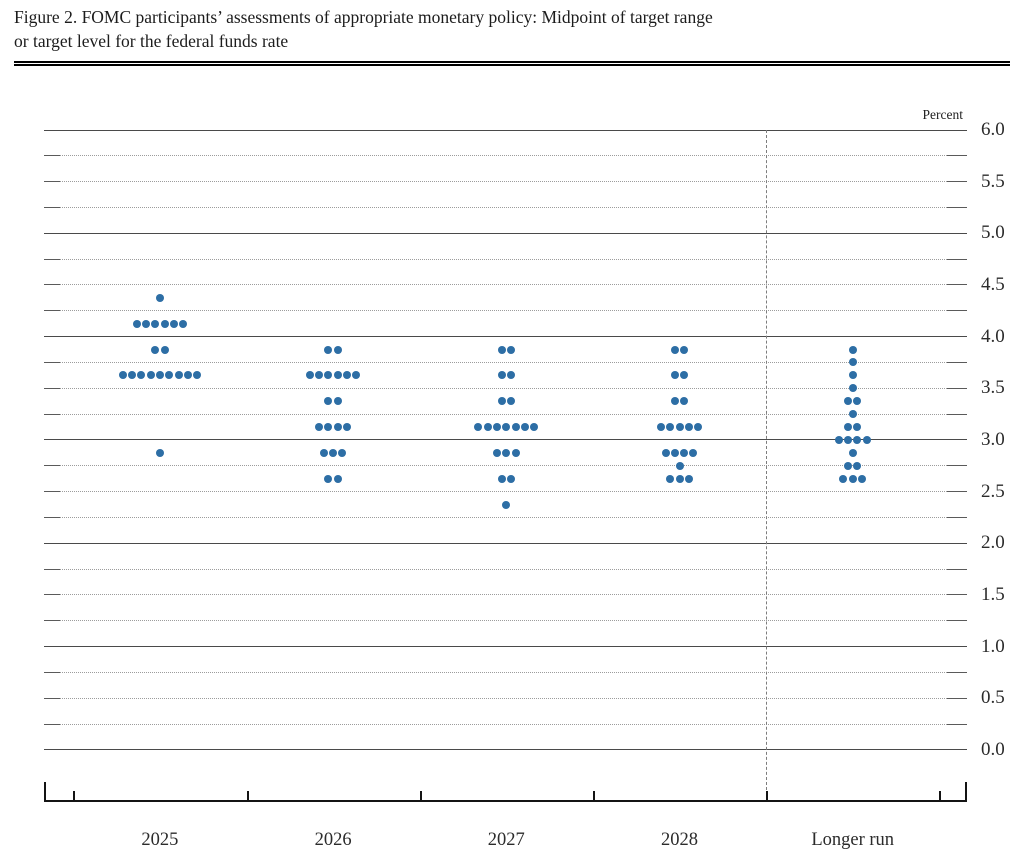  Describe the element at coordinates (993, 698) in the screenshot. I see `y-axis-label: 0.5` at that location.